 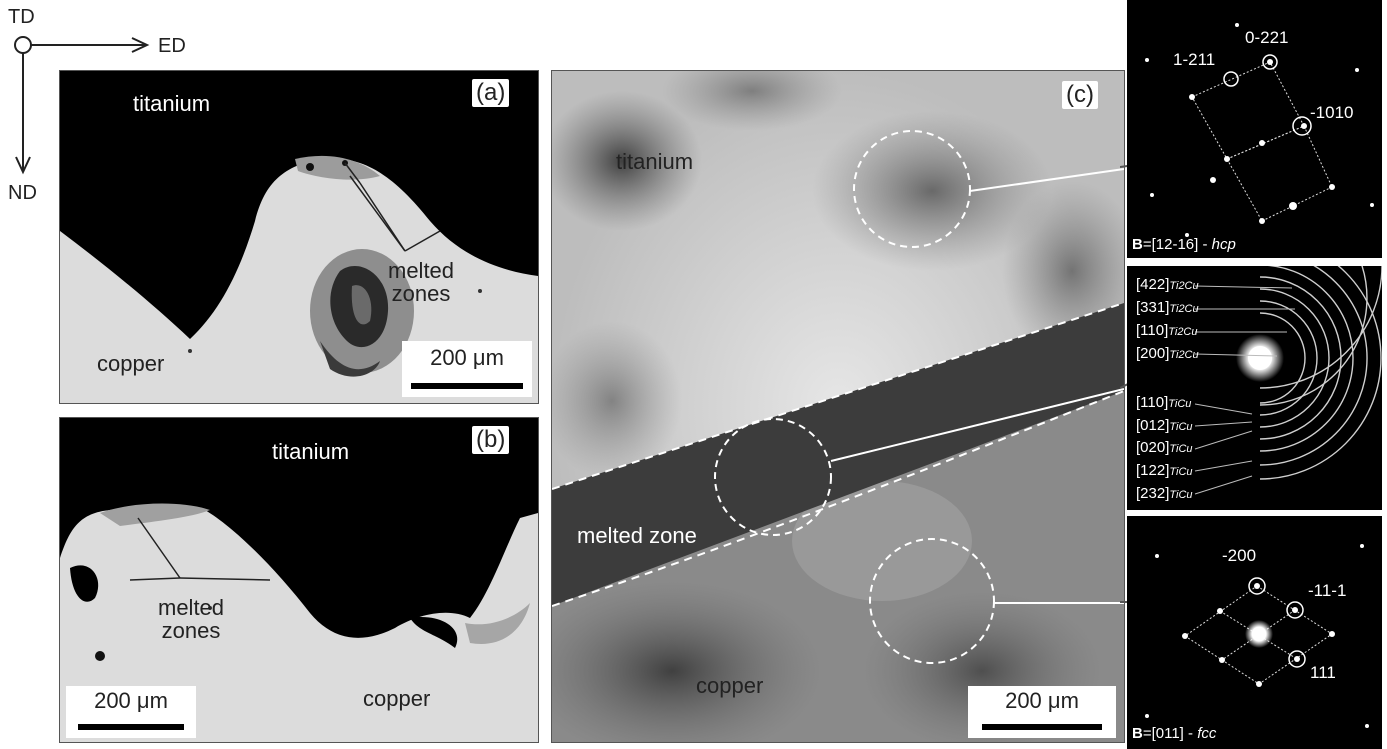 I want to click on ring-label-3: [110]Ti2Cu, so click(x=1167, y=330).